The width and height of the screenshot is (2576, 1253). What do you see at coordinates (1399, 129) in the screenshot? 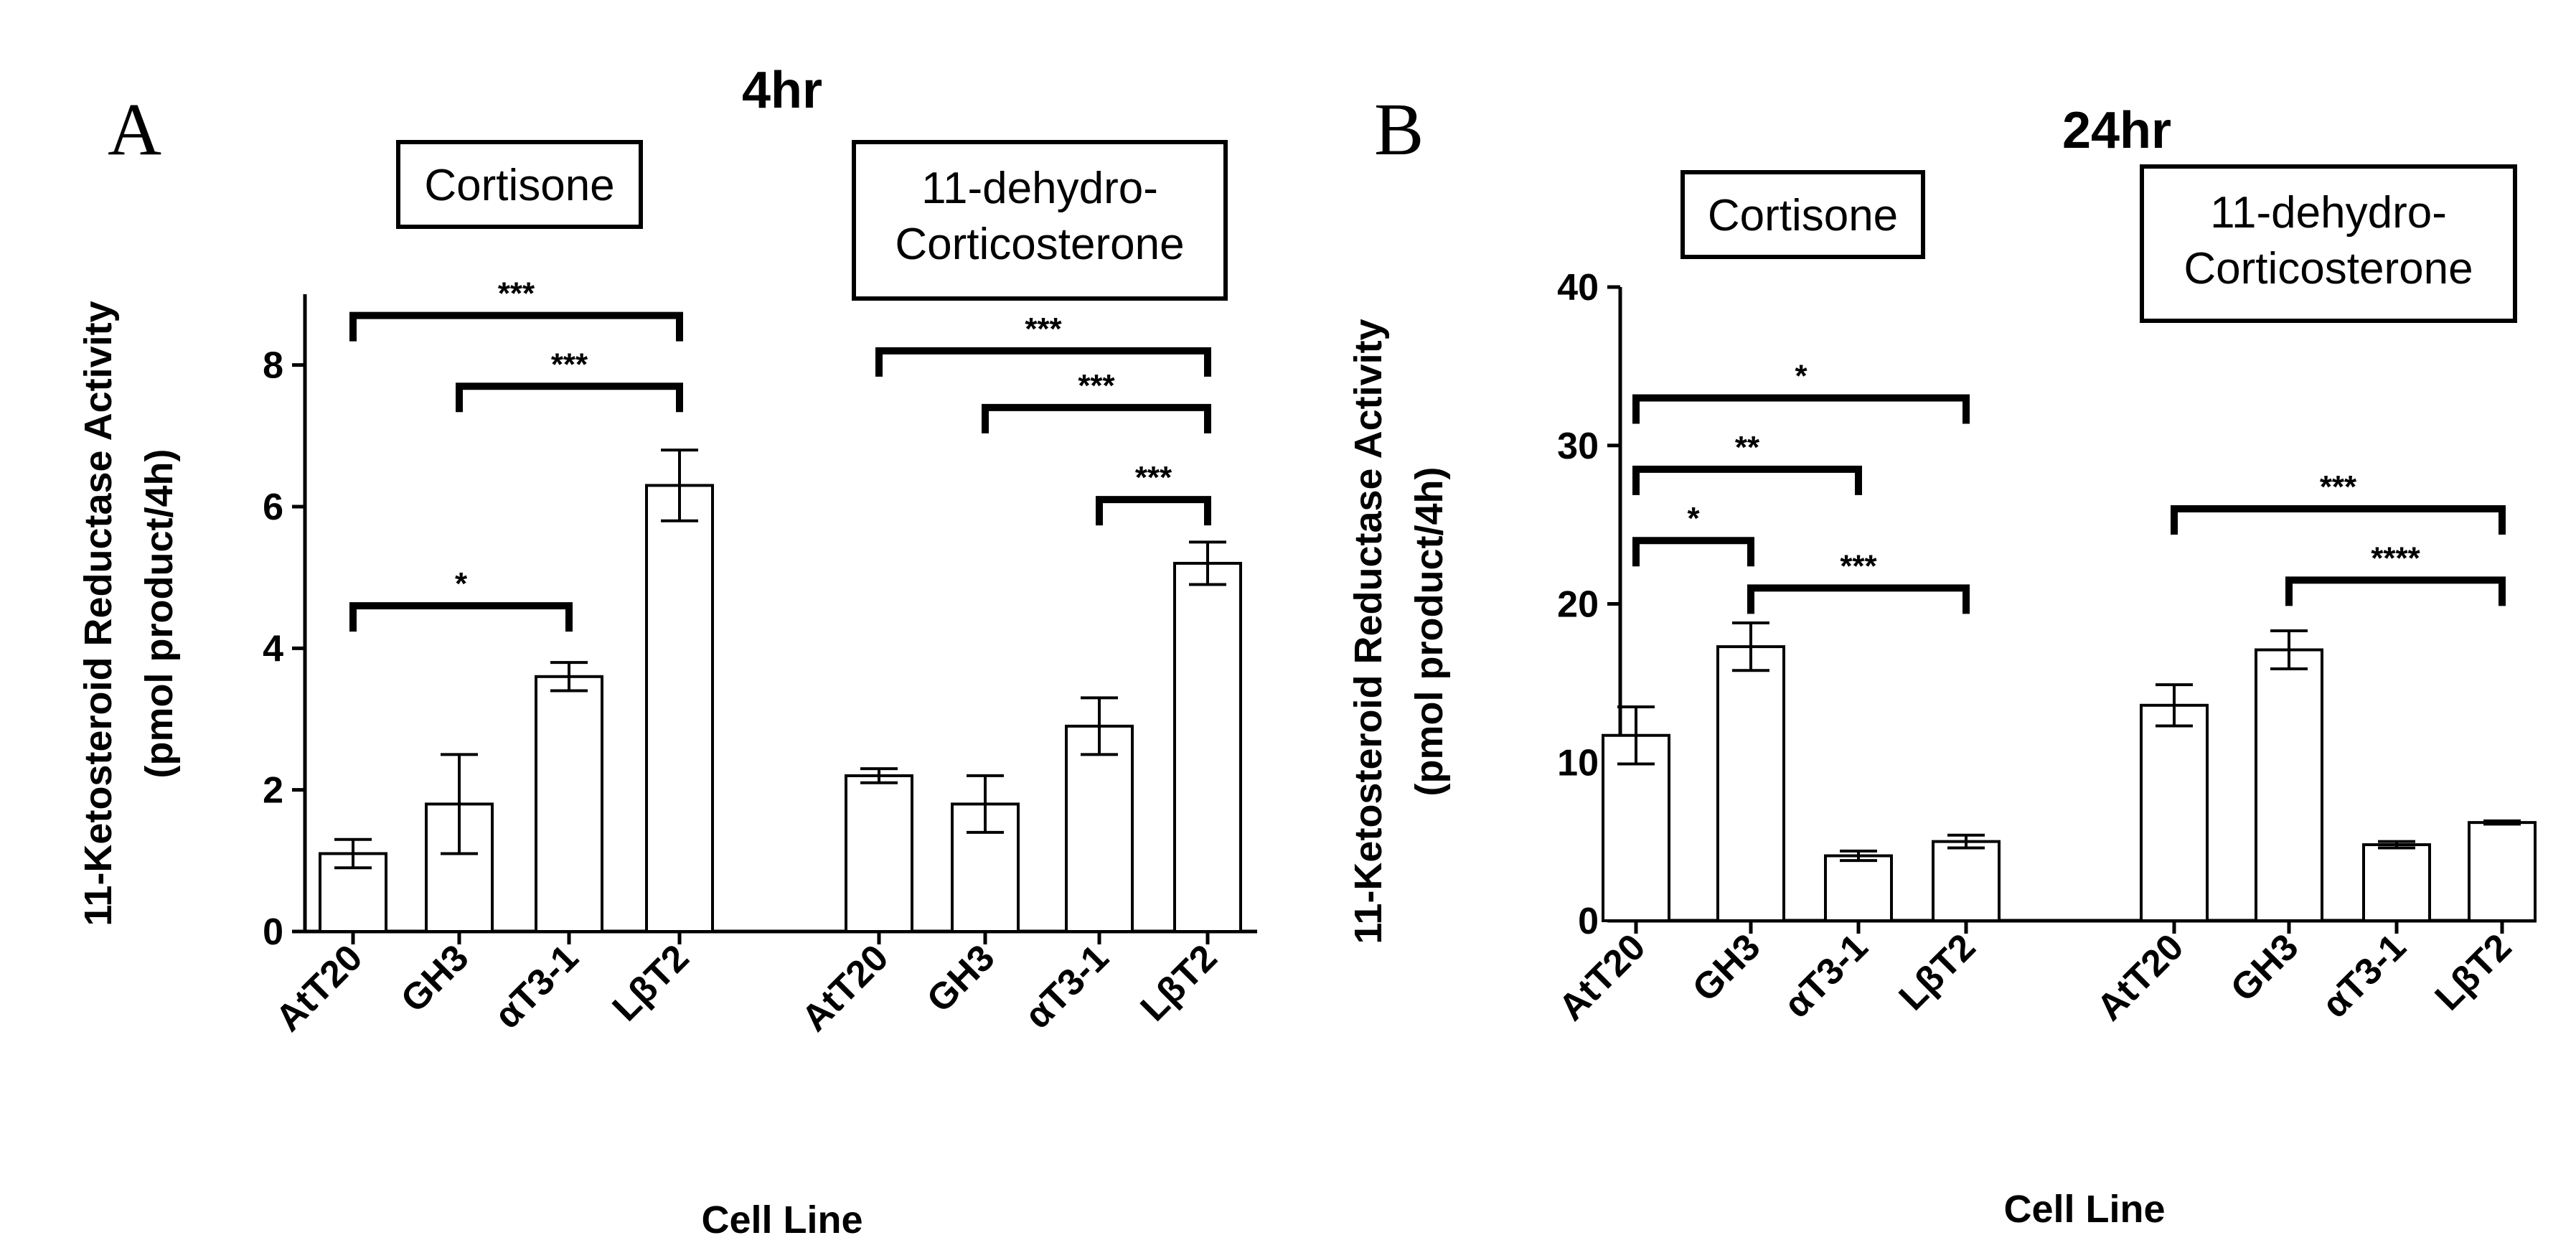
I see `panel-letter: B` at bounding box center [1399, 129].